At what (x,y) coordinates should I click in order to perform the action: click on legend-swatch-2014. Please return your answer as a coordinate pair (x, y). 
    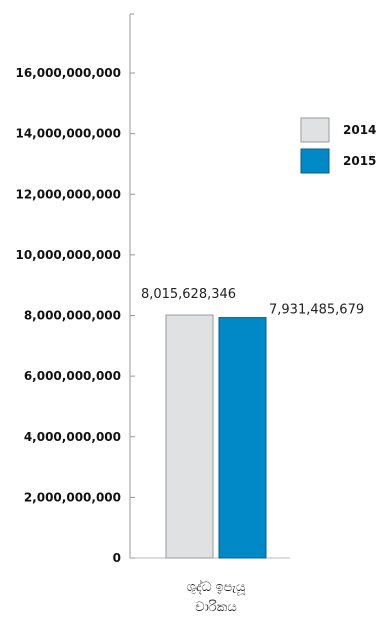
    Looking at the image, I should click on (315, 130).